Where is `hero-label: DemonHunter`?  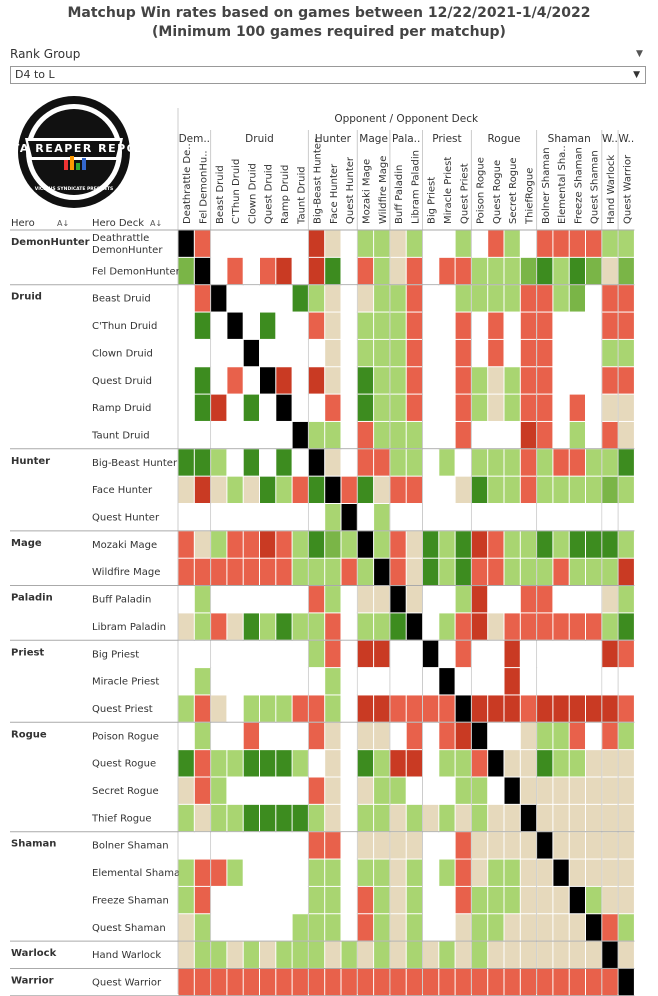 hero-label: DemonHunter is located at coordinates (50, 242).